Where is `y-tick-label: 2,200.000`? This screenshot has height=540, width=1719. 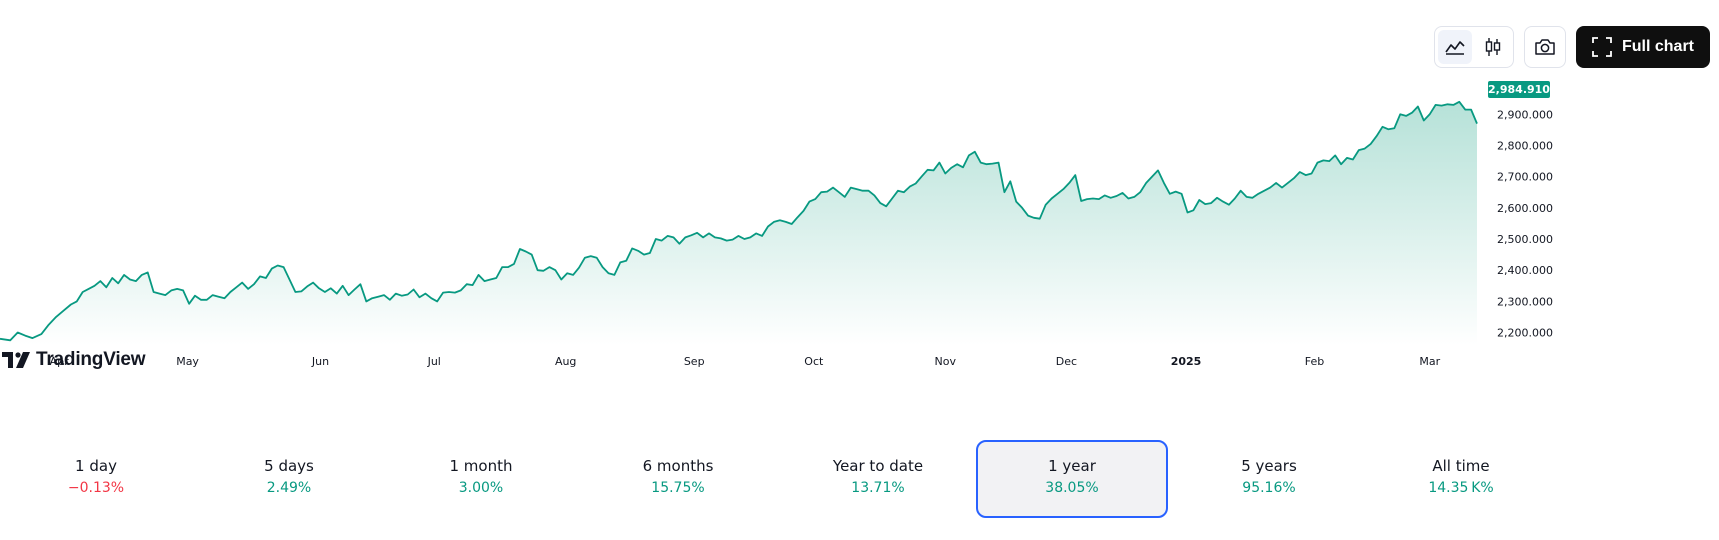 y-tick-label: 2,200.000 is located at coordinates (1525, 333).